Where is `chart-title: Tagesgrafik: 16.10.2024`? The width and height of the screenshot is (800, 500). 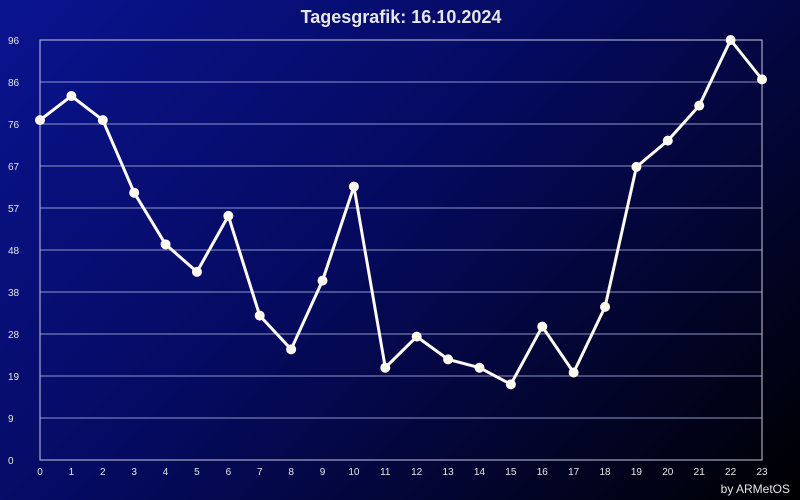
chart-title: Tagesgrafik: 16.10.2024 is located at coordinates (401, 17).